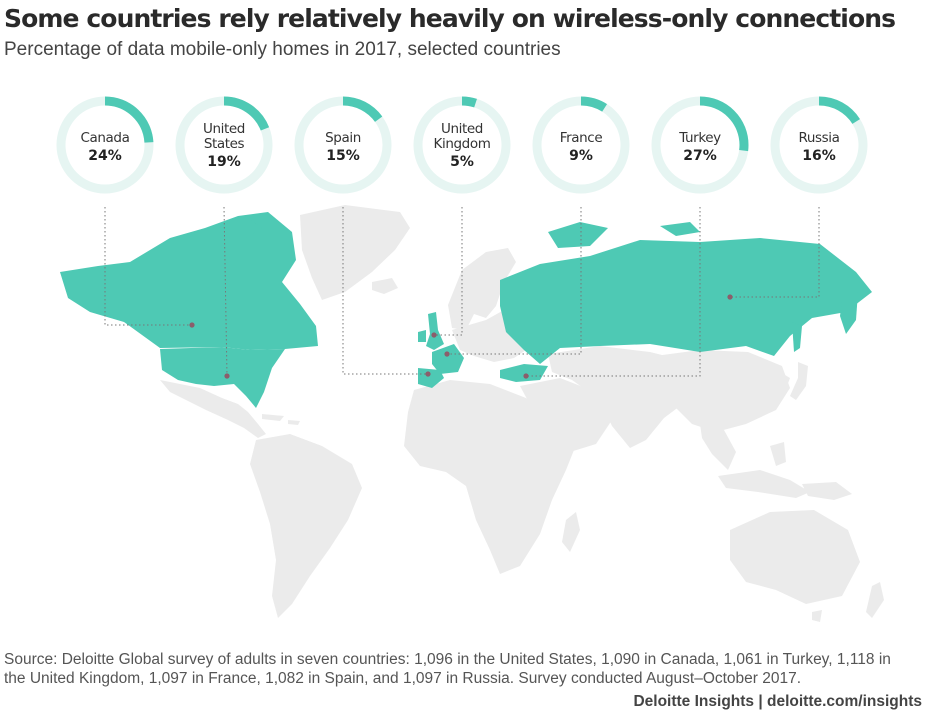 This screenshot has height=715, width=926. What do you see at coordinates (428, 374) in the screenshot?
I see `marker-spain` at bounding box center [428, 374].